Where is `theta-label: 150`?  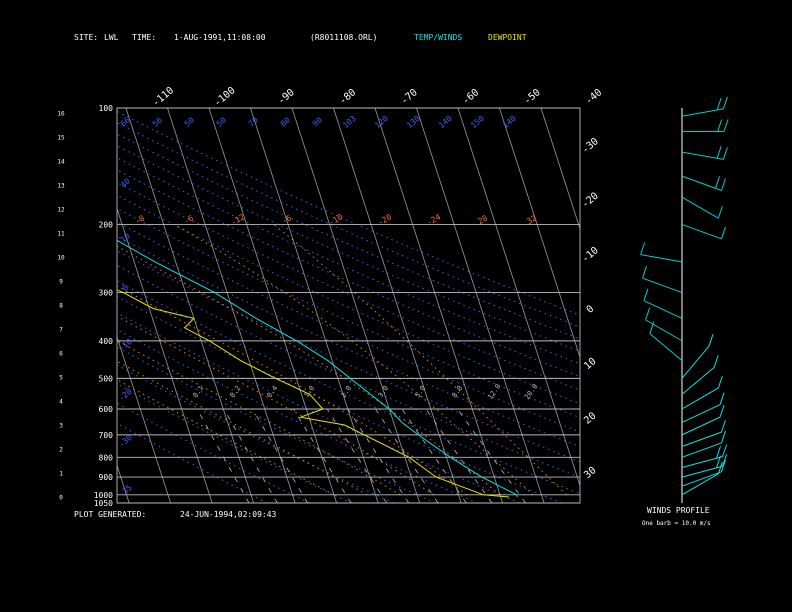 theta-label: 150 is located at coordinates (477, 122).